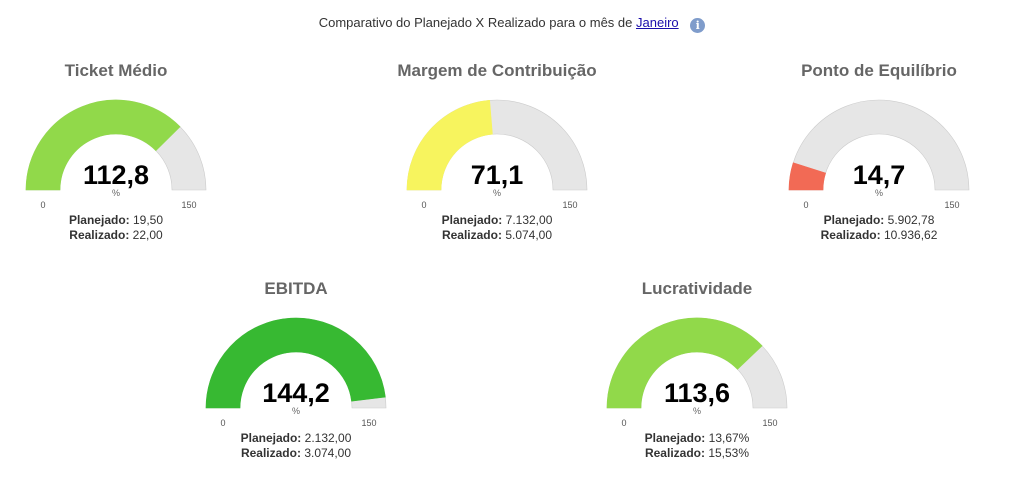  I want to click on actual-value: 22,00, so click(147, 235).